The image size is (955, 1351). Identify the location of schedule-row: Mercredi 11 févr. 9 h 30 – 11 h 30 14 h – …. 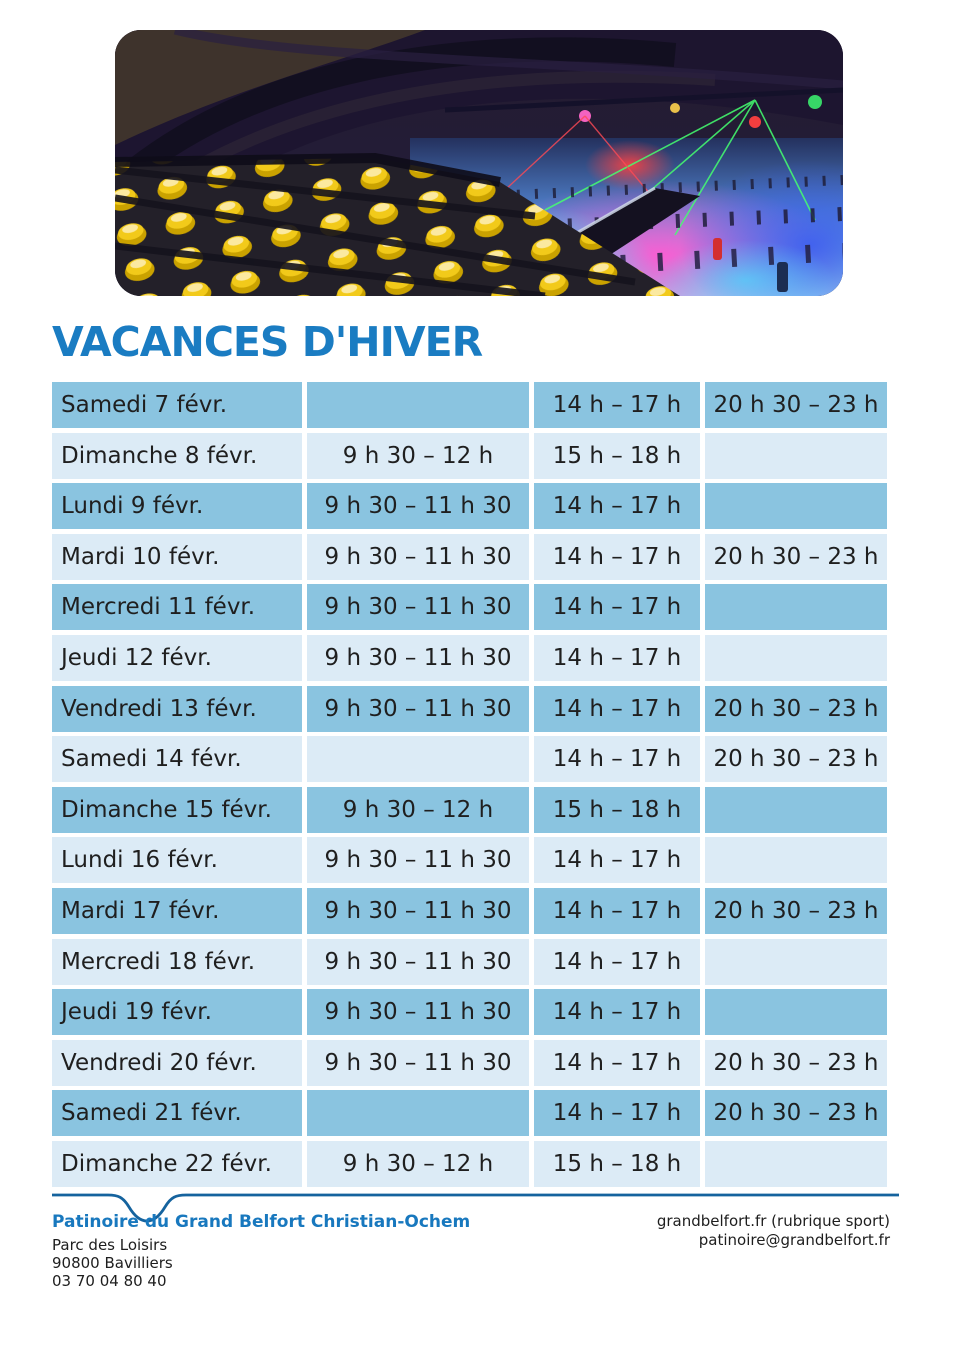
(469, 607).